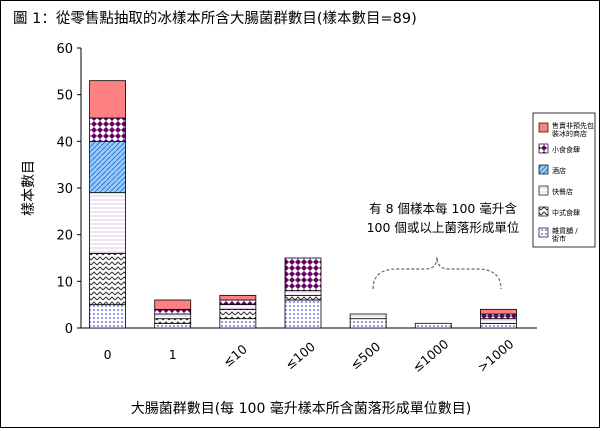  I want to click on x-tick-label: ≤1000, so click(430, 355).